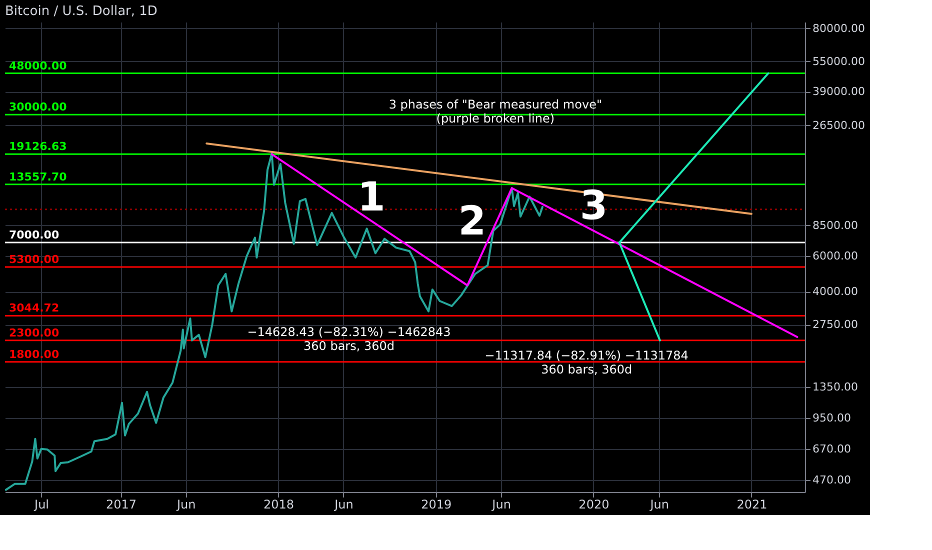  I want to click on ref-line-label: 48000.00, so click(38, 65).